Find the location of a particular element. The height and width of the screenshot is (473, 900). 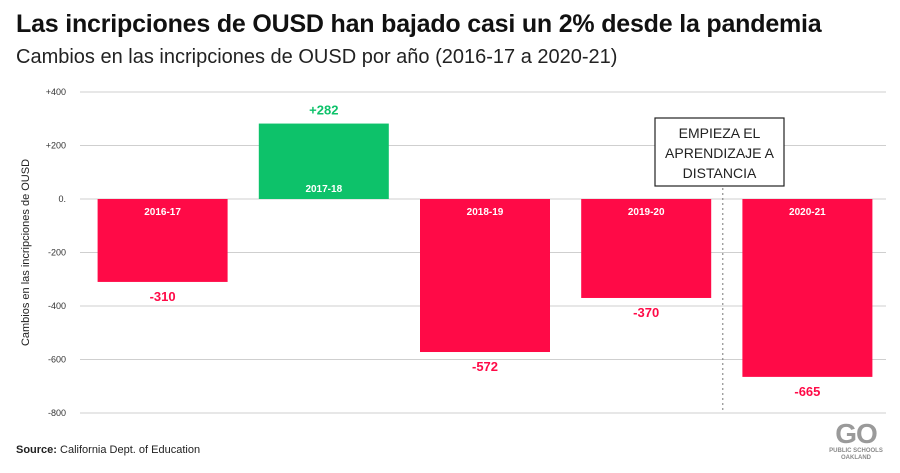

annotation-box is located at coordinates (719, 152).